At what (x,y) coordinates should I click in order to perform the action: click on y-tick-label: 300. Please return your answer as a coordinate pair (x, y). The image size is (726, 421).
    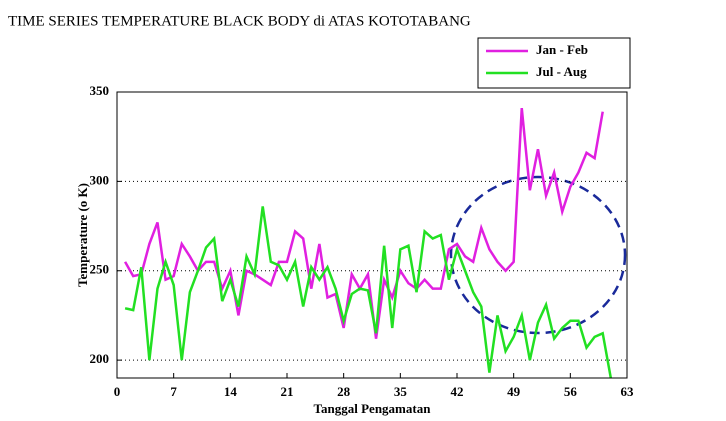
    Looking at the image, I should click on (100, 179).